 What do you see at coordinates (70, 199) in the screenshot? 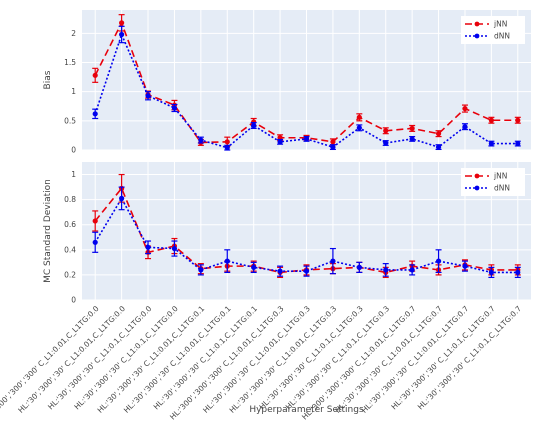
I see `y-tick-label: 0.8` at bounding box center [70, 199].